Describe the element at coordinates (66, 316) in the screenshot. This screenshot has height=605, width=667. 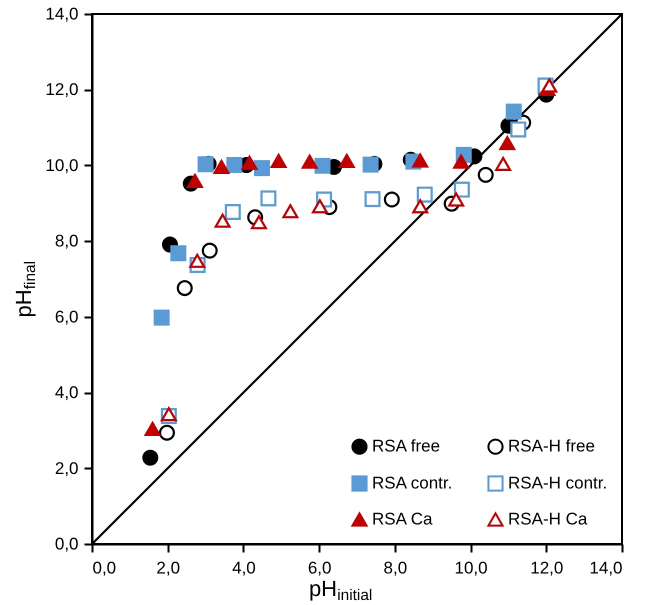
I see `y-tick-label: 6,0` at that location.